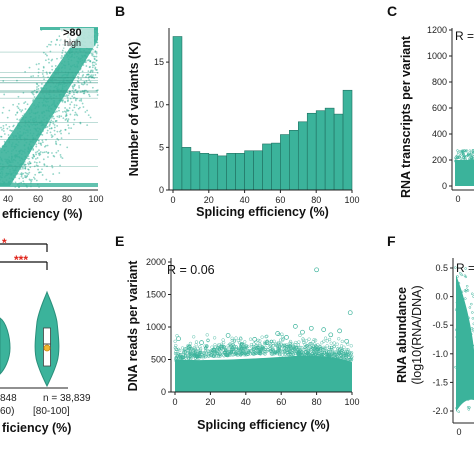  What do you see at coordinates (439, 134) in the screenshot?
I see `panel-c-y-tick-400: 400` at bounding box center [439, 134].